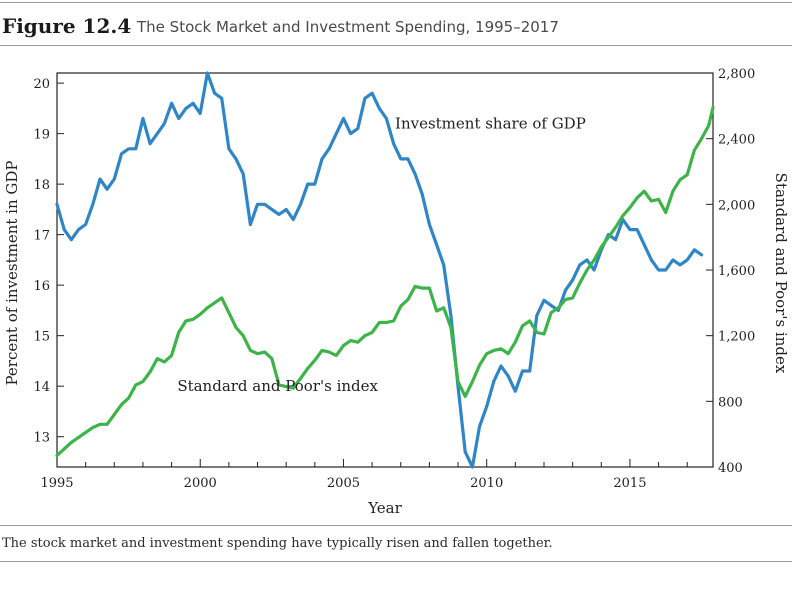 The image size is (792, 600). Describe the element at coordinates (41, 135) in the screenshot. I see `y-left-tick-label: 19` at that location.